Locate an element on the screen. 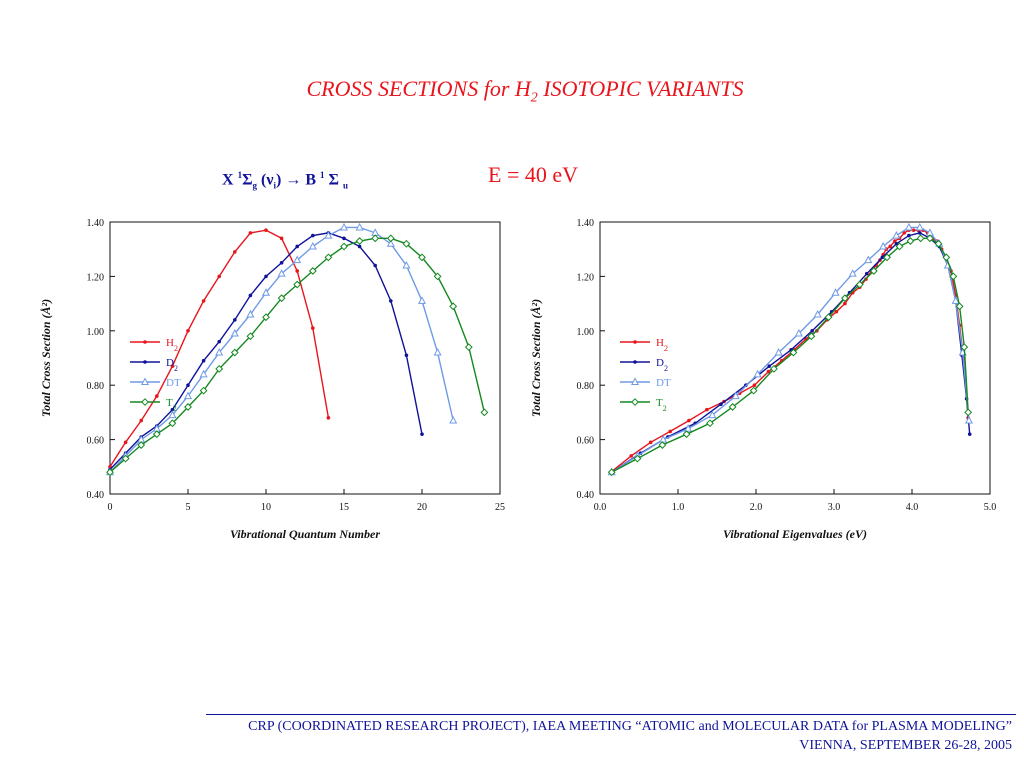 The image size is (1024, 768). footer-divider is located at coordinates (611, 714).